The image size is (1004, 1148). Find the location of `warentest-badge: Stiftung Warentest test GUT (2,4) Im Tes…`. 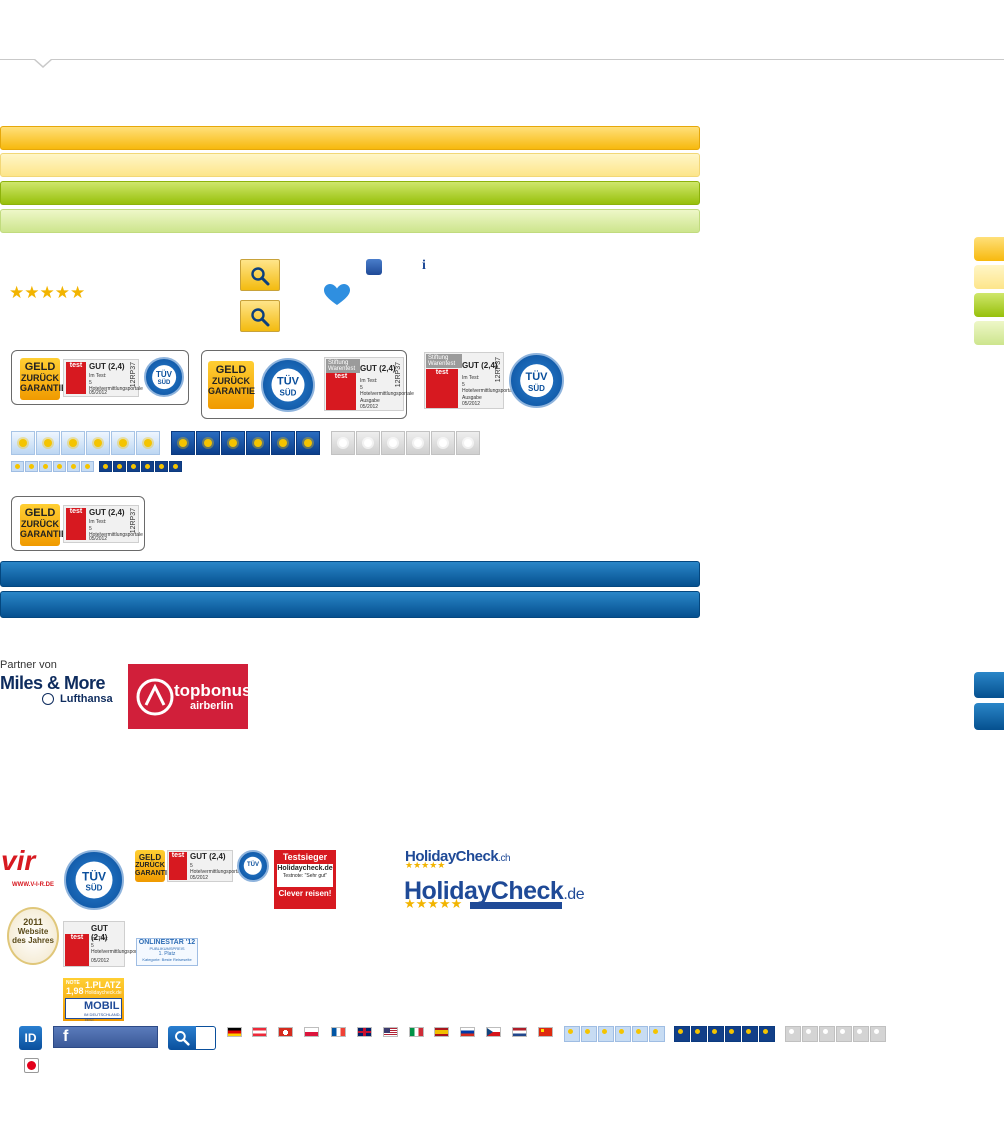

warentest-badge: Stiftung Warentest test GUT (2,4) Im Tes… is located at coordinates (369, 384).